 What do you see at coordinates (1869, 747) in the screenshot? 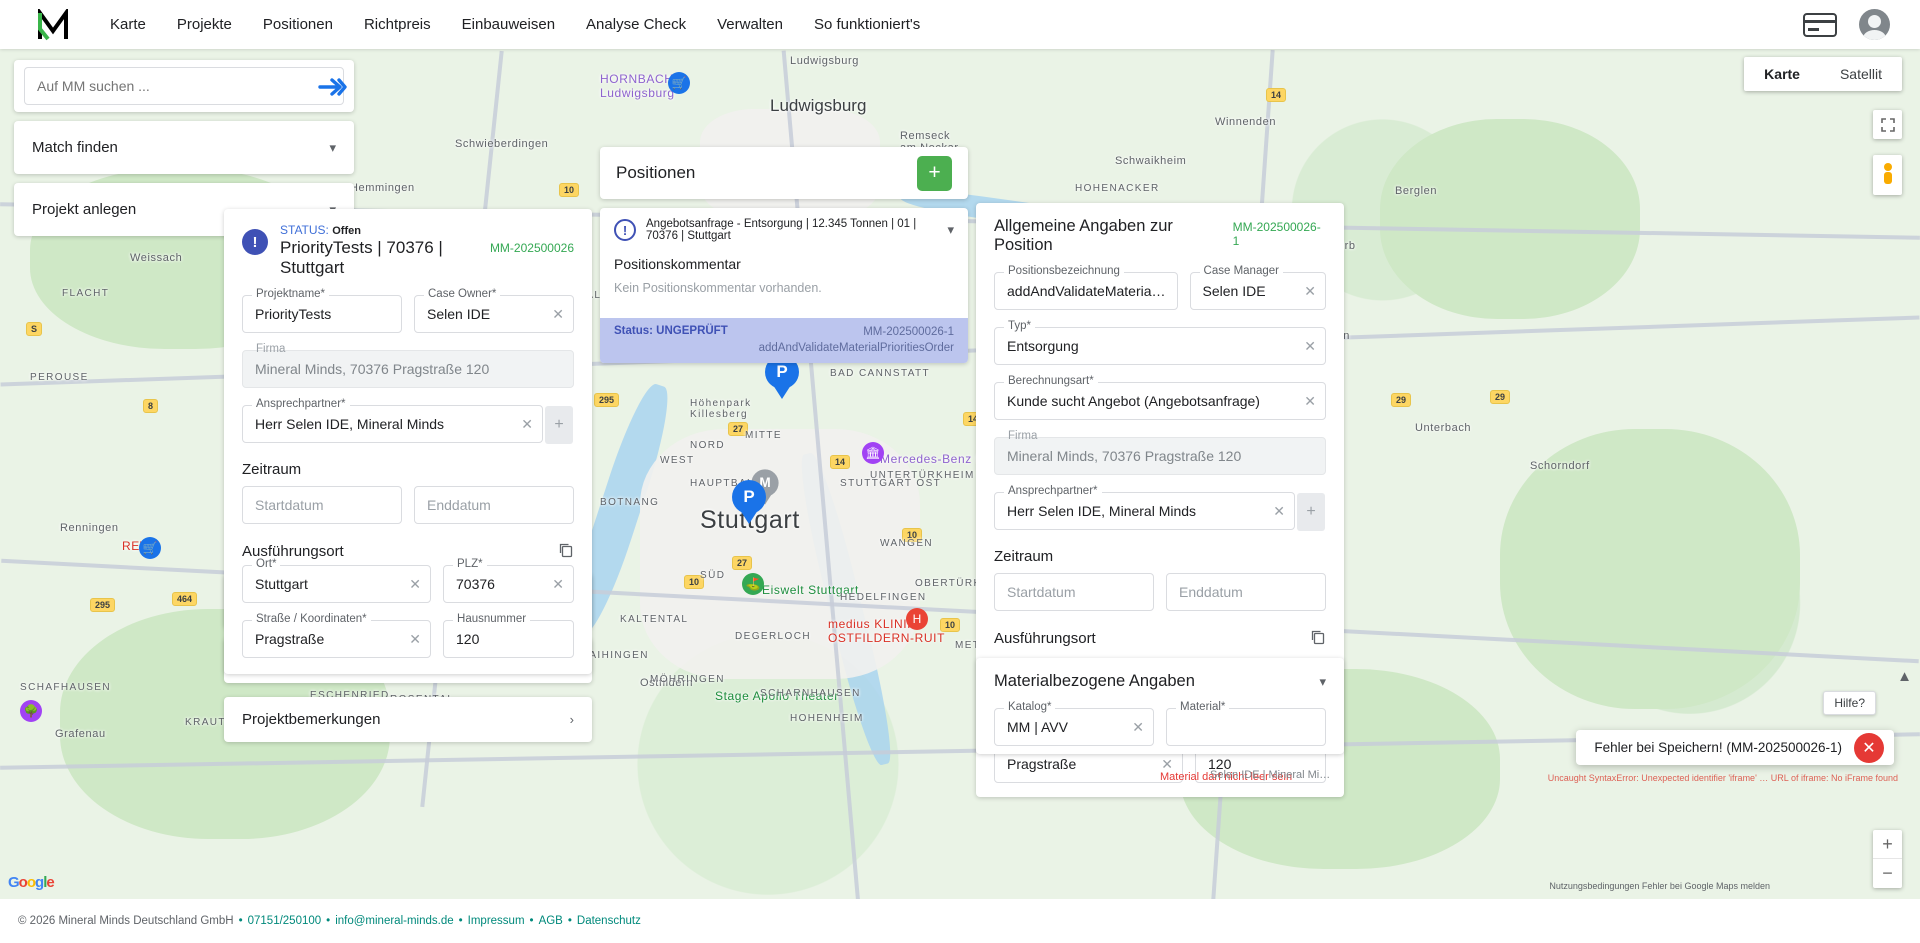
I see `close-icon: ✕` at bounding box center [1869, 747].